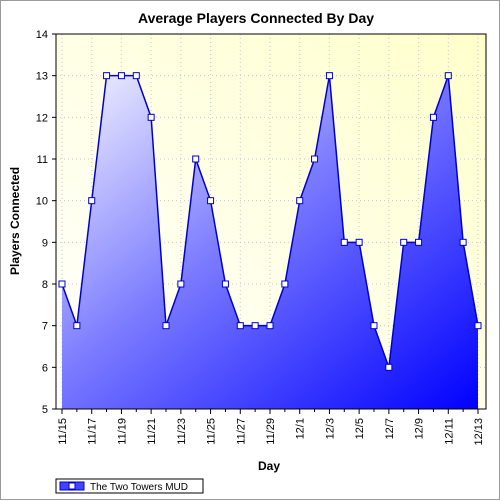 The width and height of the screenshot is (500, 501). Describe the element at coordinates (256, 18) in the screenshot. I see `chart-title: Average Players Connected By Day` at that location.